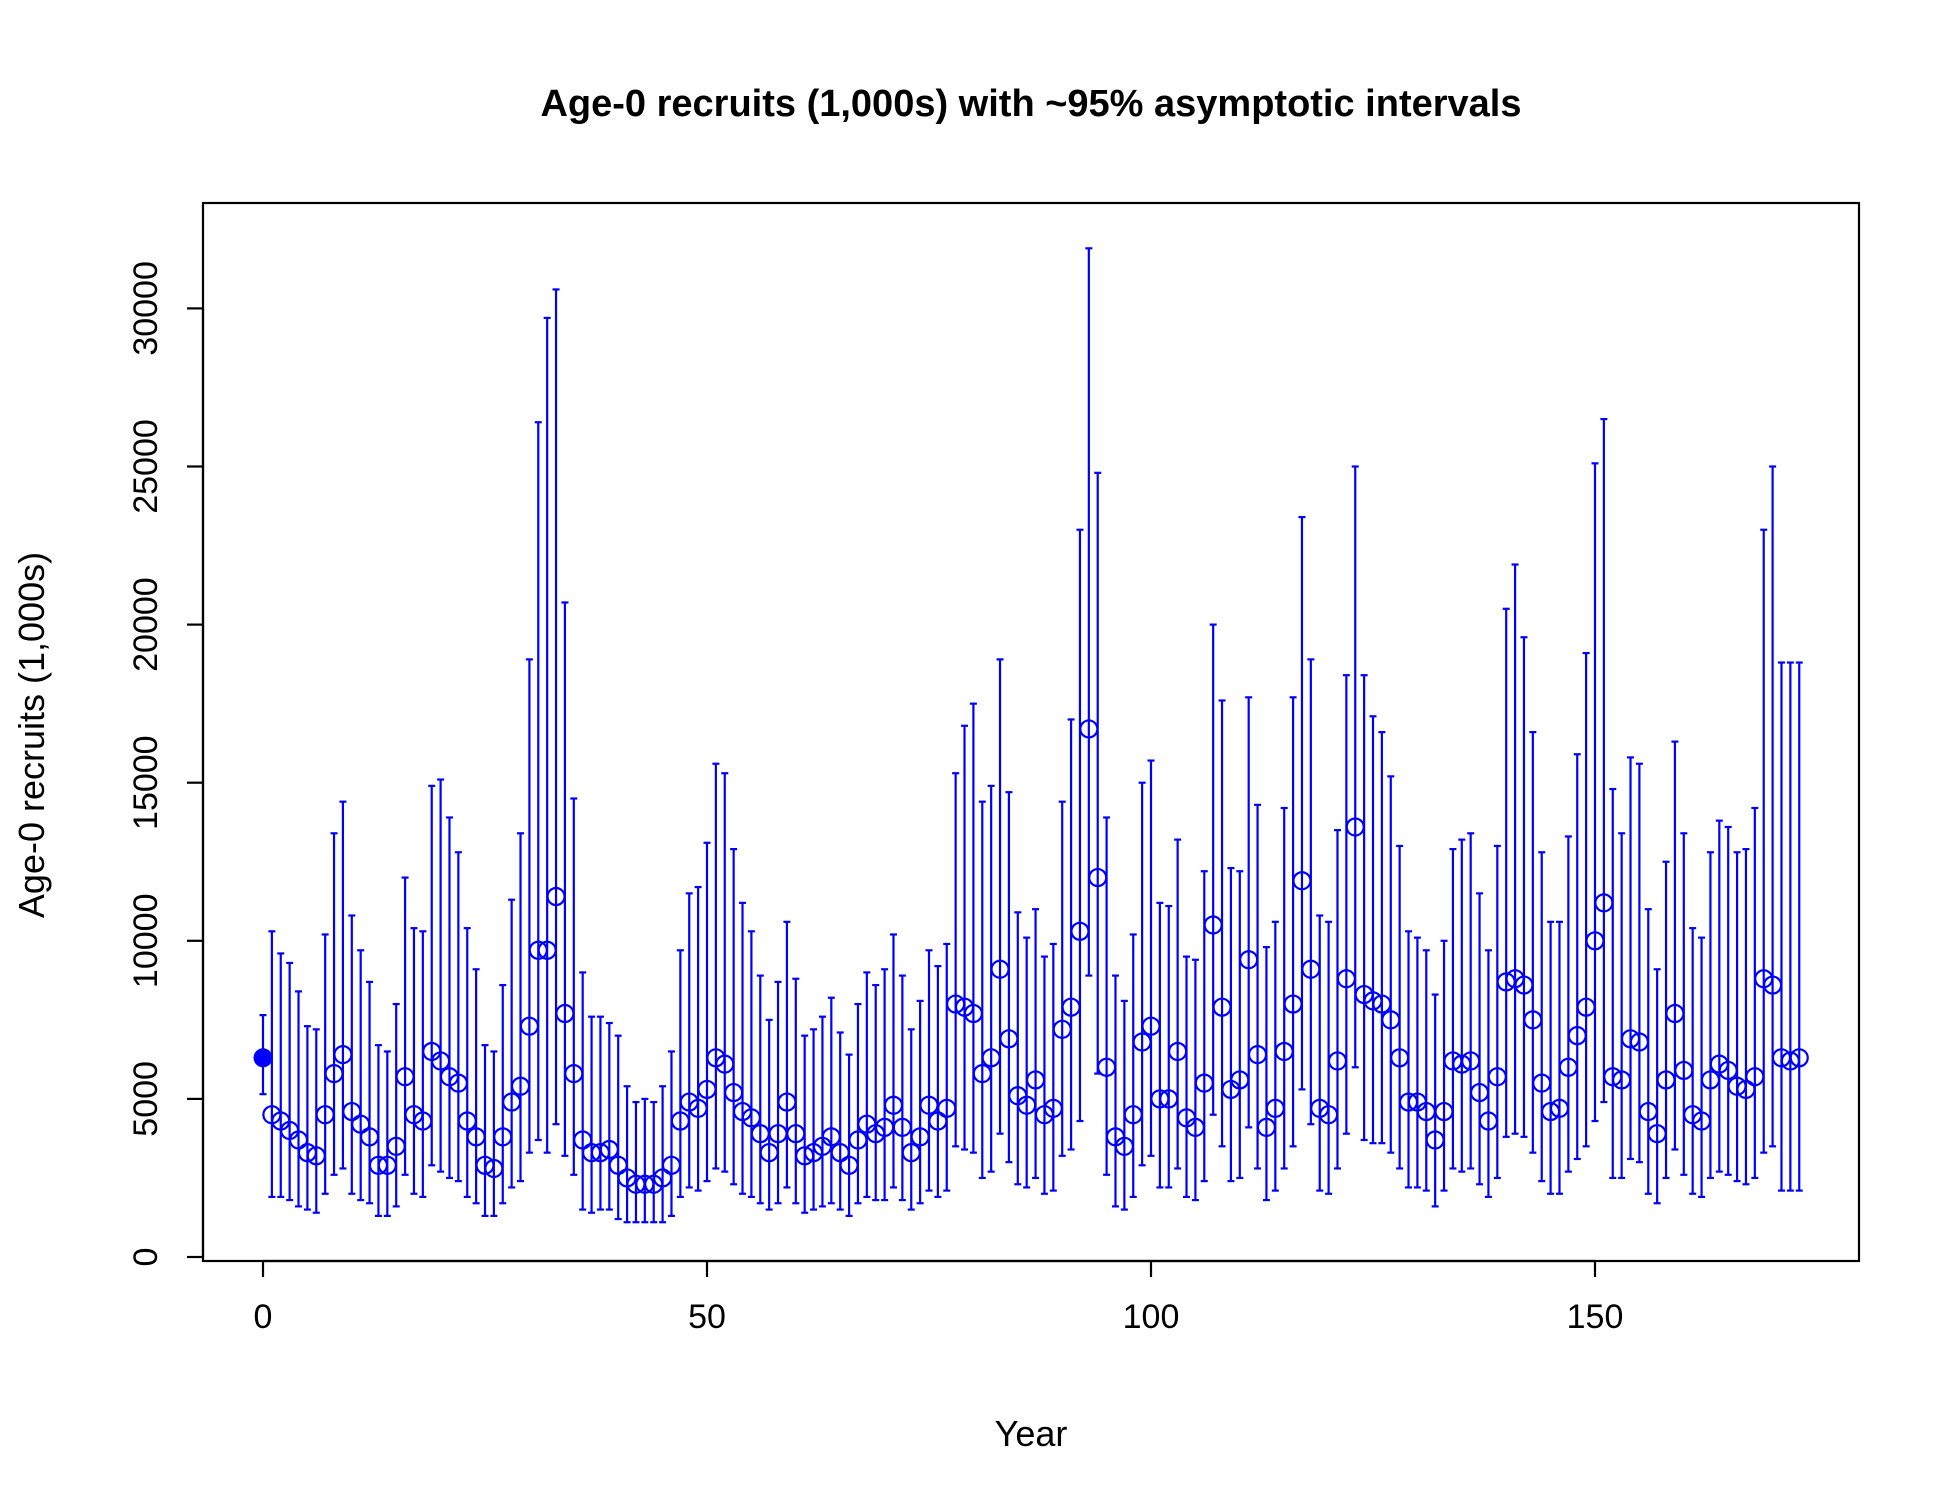 Image resolution: width=1950 pixels, height=1505 pixels. Describe the element at coordinates (1031, 1433) in the screenshot. I see `x-axis-label: Year` at that location.